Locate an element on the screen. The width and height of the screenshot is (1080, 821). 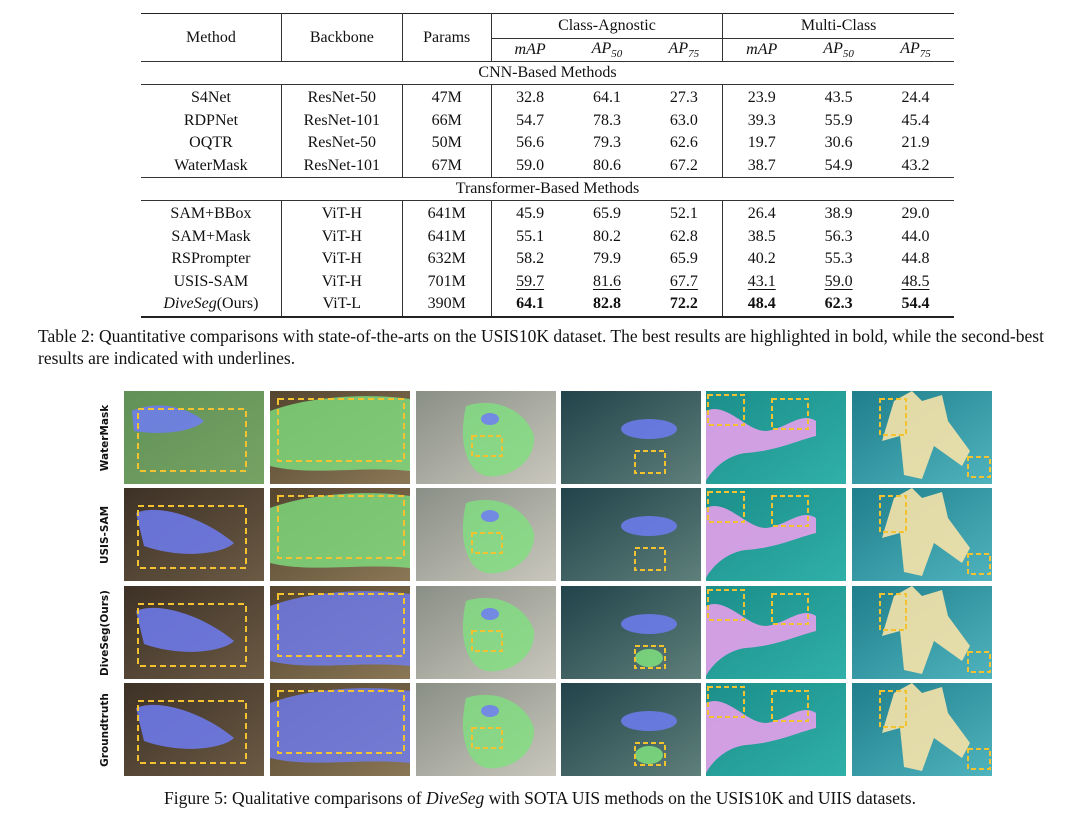
cell-value: 59.0 is located at coordinates (529, 166).